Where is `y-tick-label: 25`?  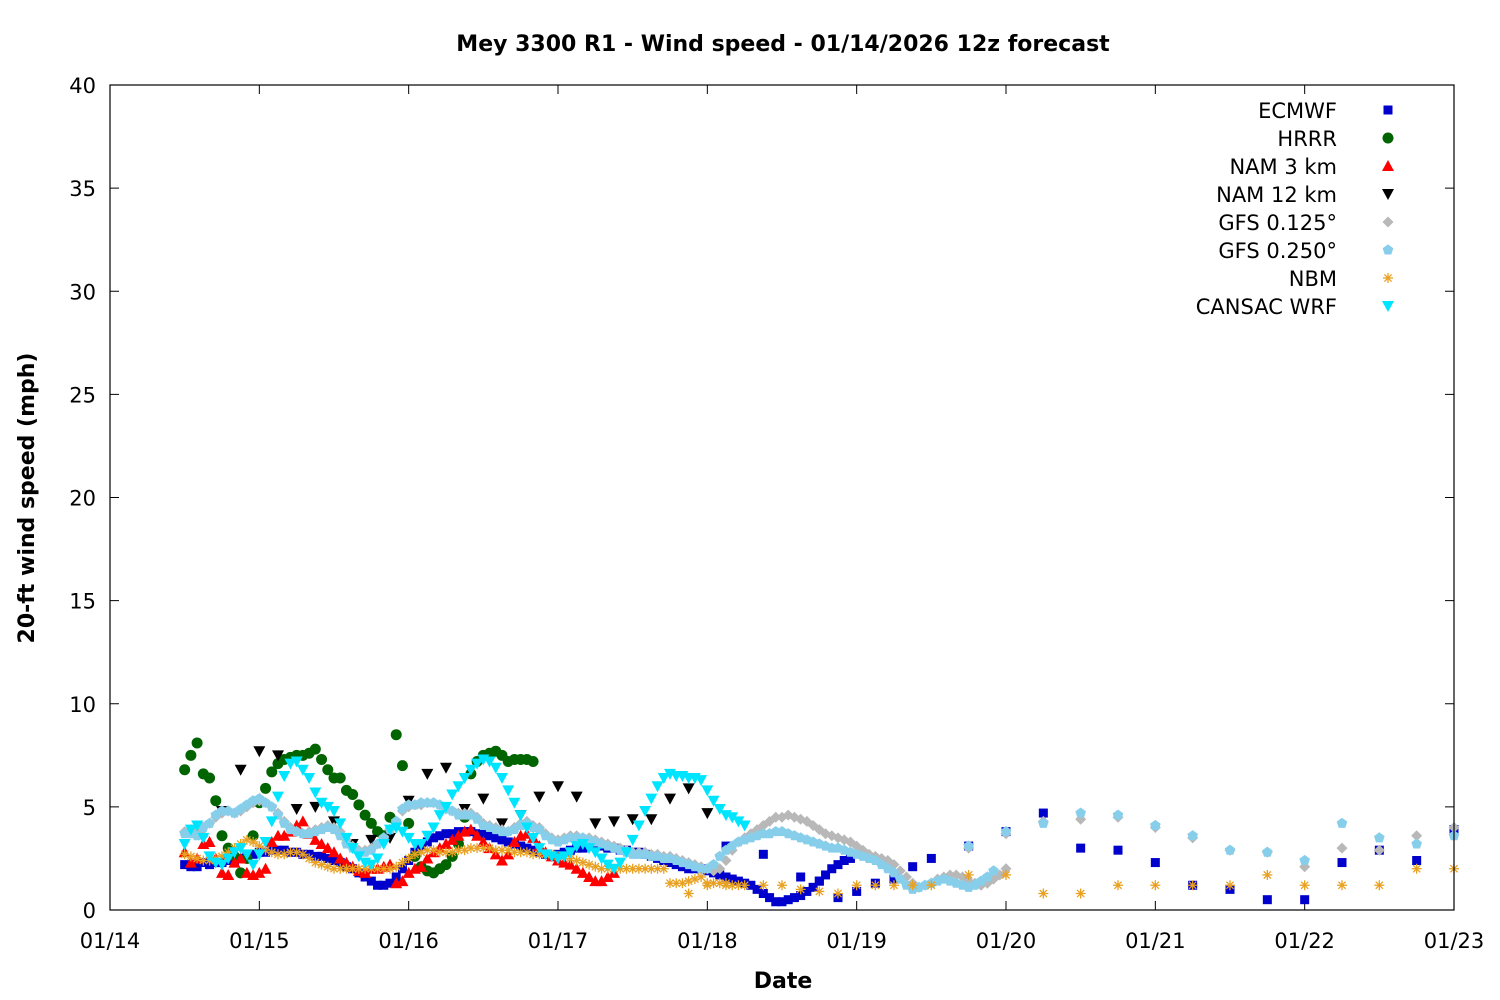 y-tick-label: 25 is located at coordinates (82, 395).